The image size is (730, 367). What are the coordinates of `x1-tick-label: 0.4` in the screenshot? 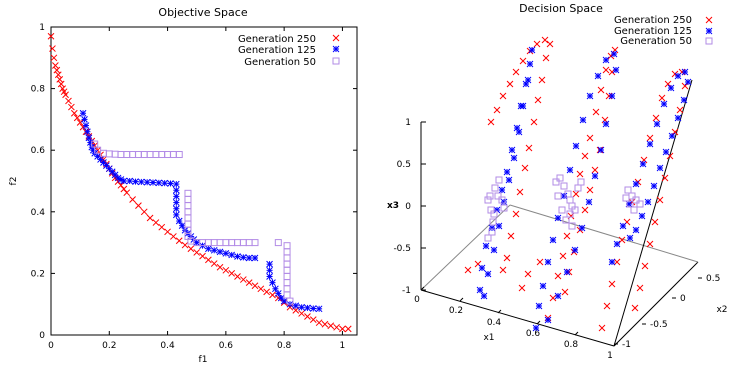 It's located at (494, 323).